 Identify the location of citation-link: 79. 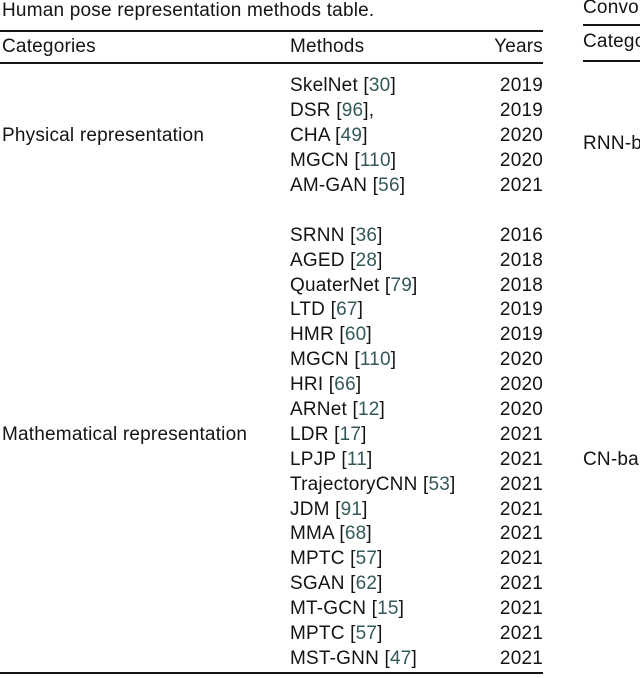
(401, 285).